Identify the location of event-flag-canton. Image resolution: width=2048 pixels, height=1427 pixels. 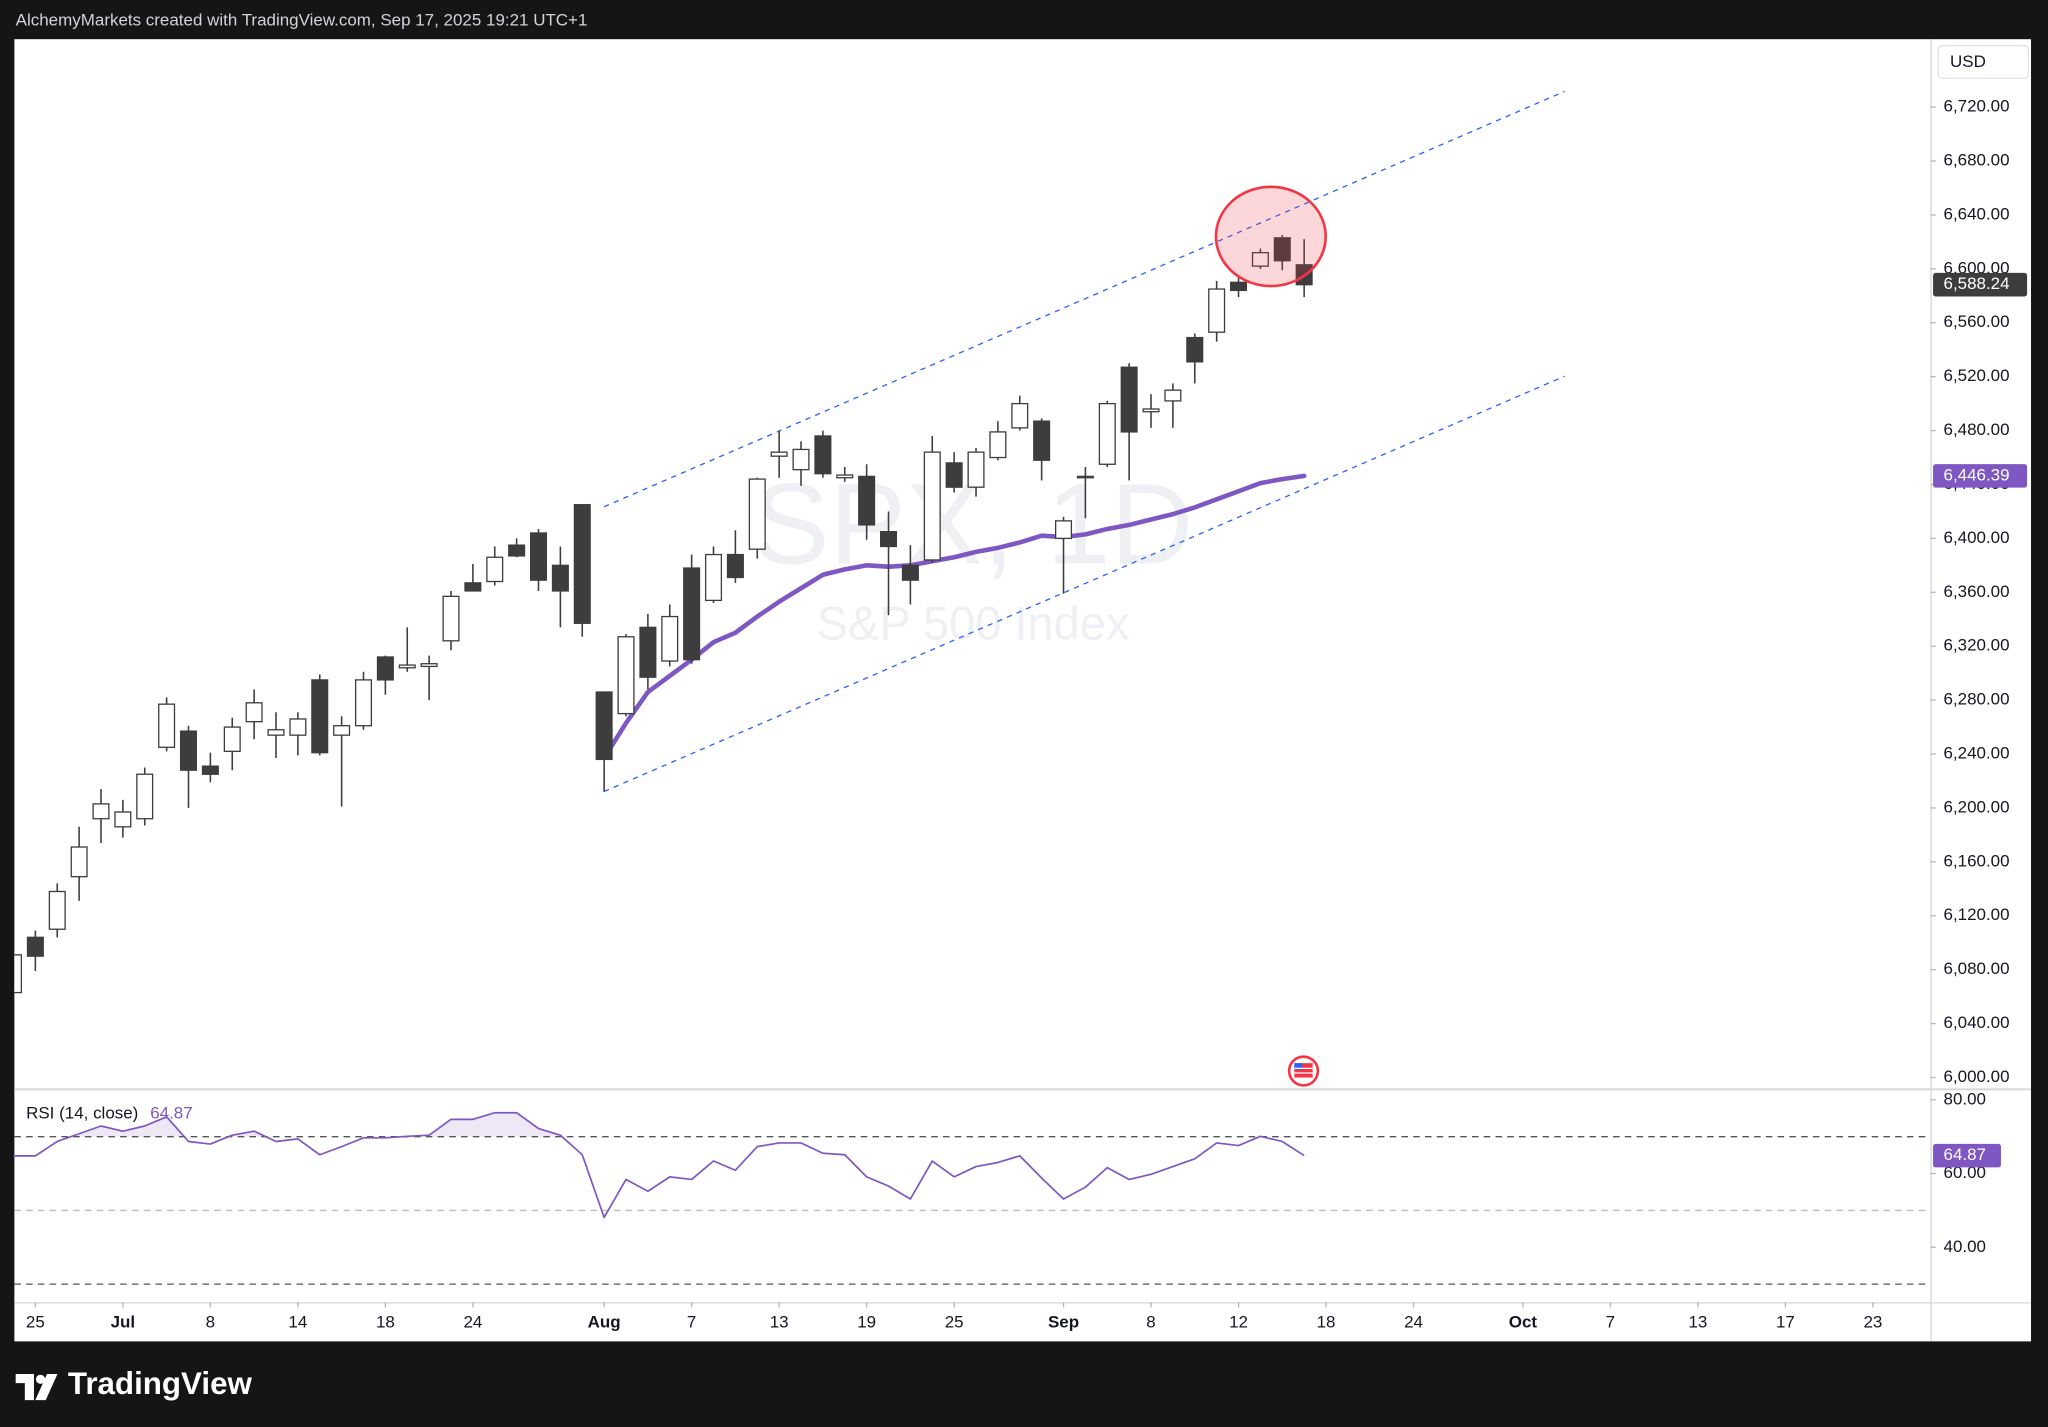
(1298, 1066).